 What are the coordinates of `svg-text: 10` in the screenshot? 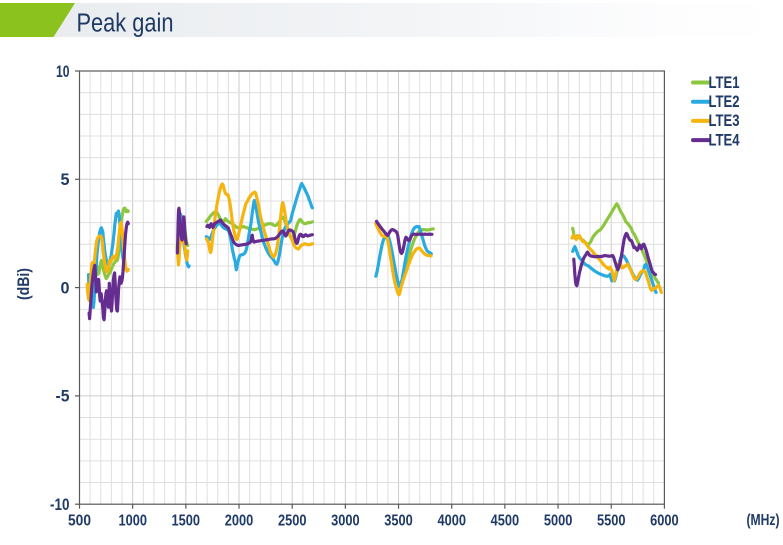 It's located at (63, 71).